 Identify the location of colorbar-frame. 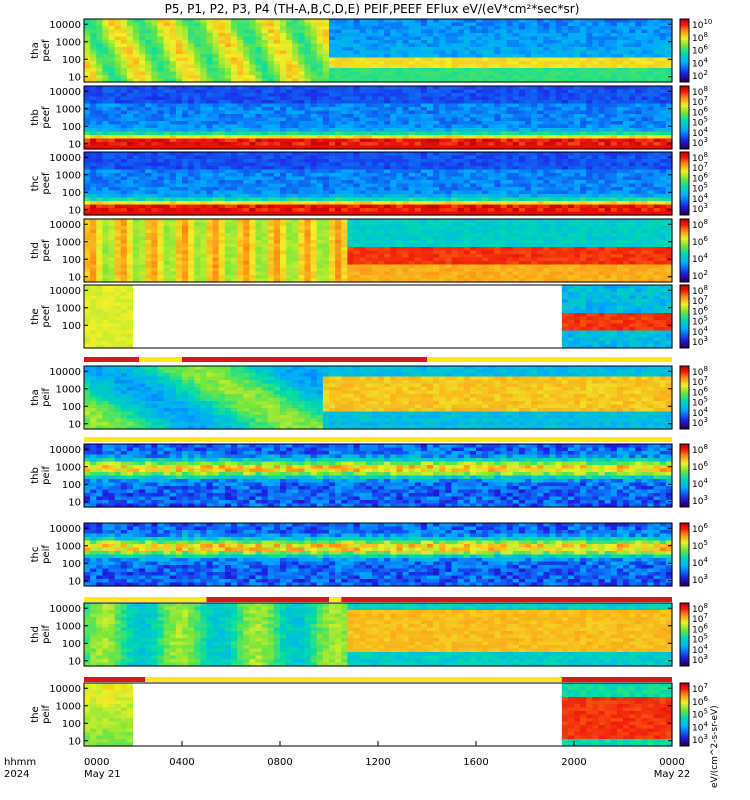
(684, 117).